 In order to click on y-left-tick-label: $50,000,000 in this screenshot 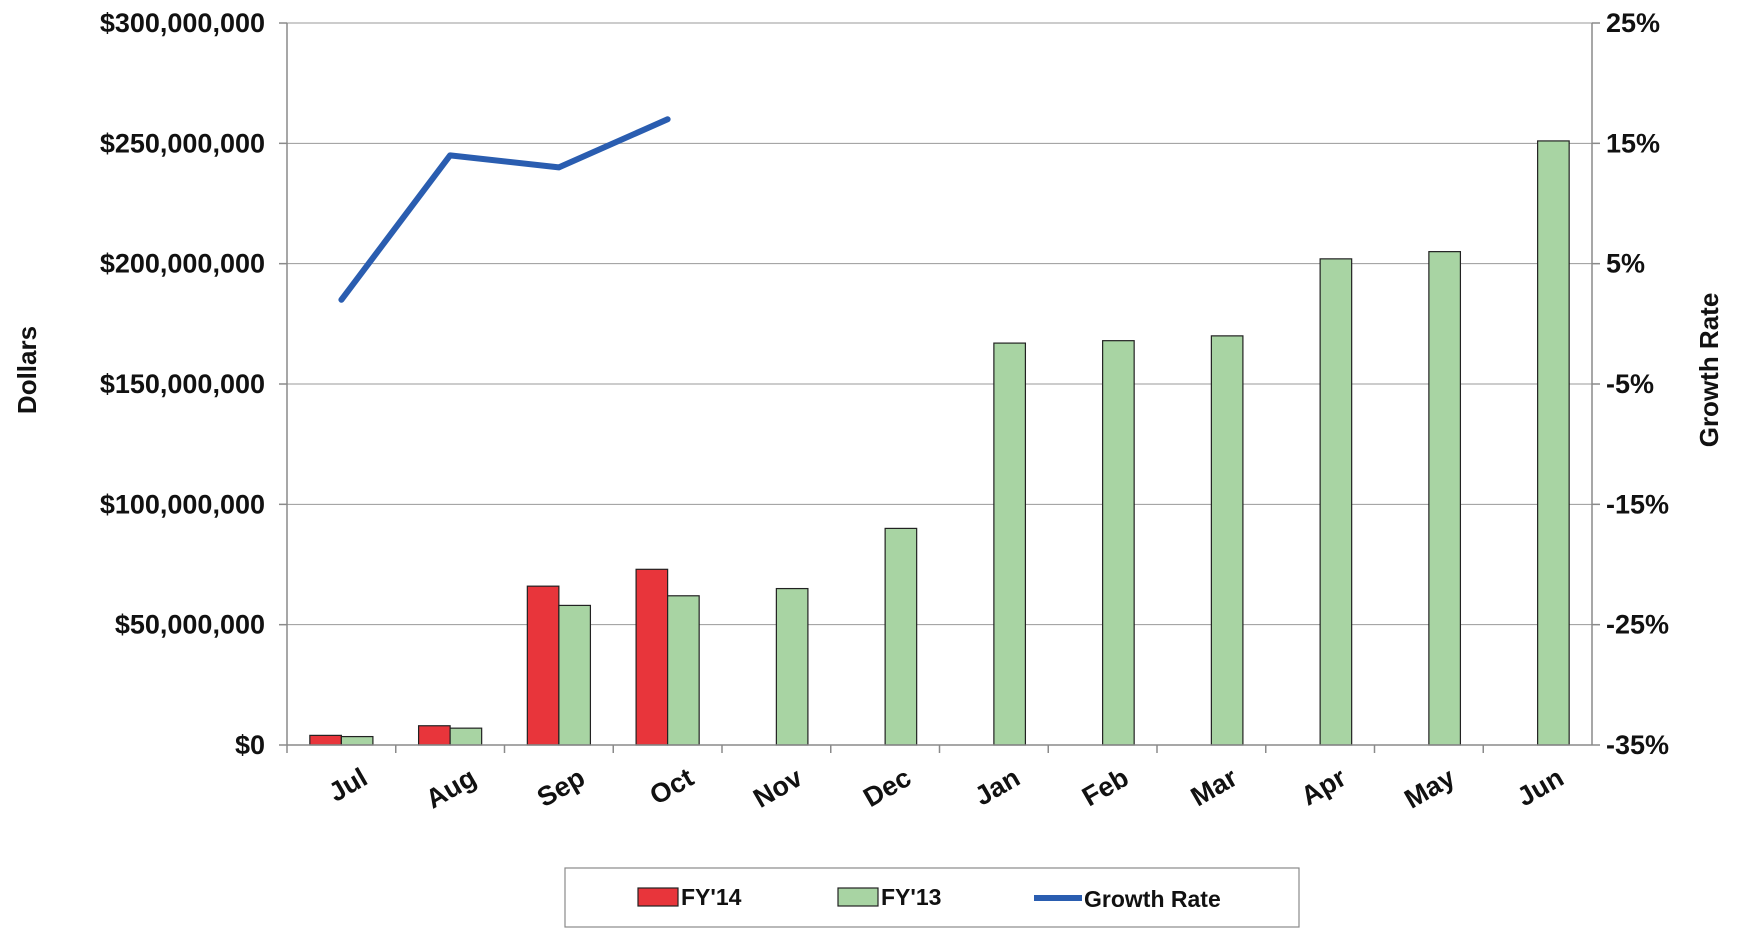, I will do `click(190, 625)`.